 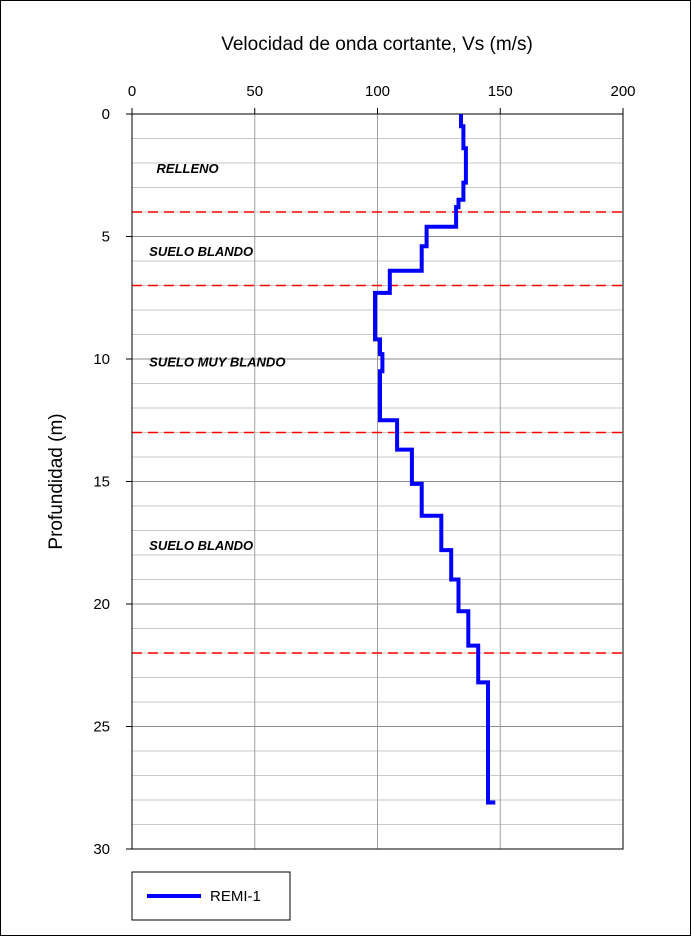 I want to click on x-axis-ticks: 0 50 100 150 200, so click(x=382, y=98).